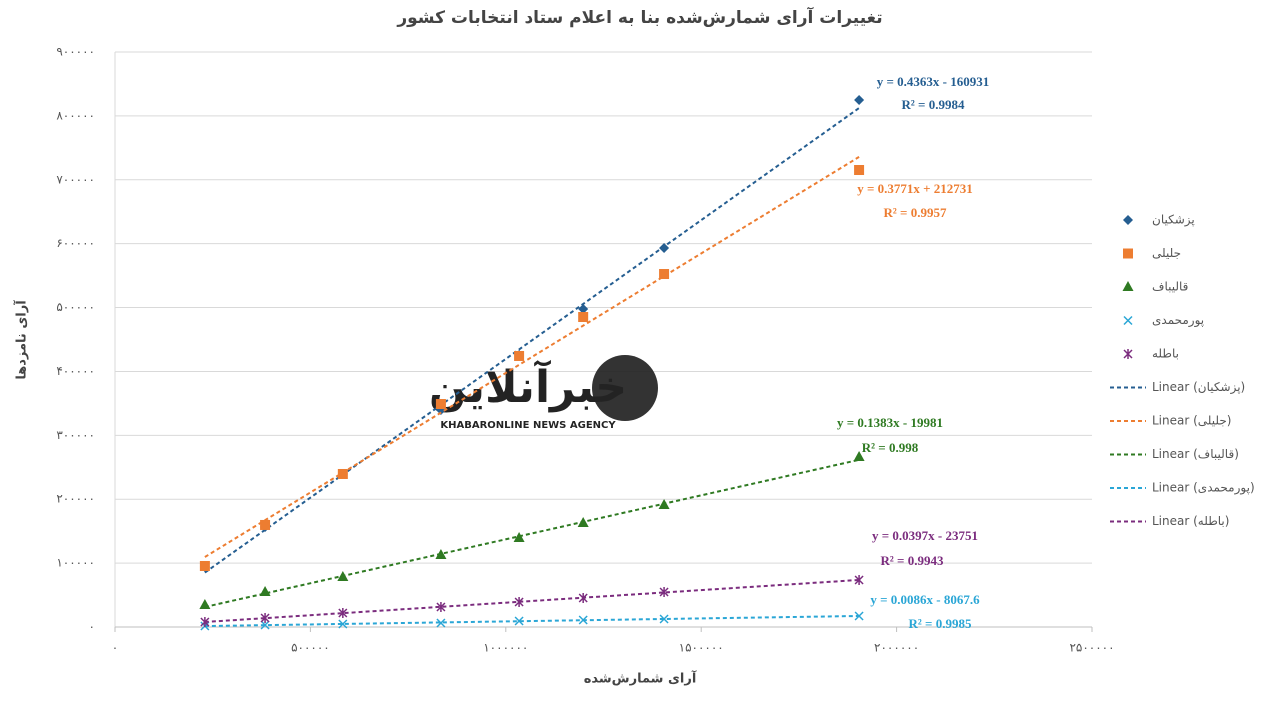 The image size is (1280, 705). What do you see at coordinates (75, 371) in the screenshot?
I see `y-tick-label: ۴۰۰۰۰۰` at bounding box center [75, 371].